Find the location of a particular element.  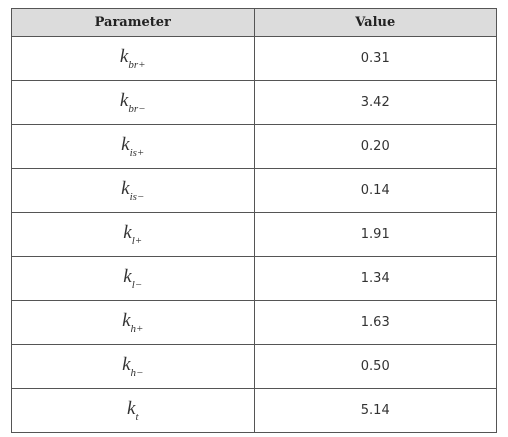

table-row: kis− 0.14 is located at coordinates (254, 190).